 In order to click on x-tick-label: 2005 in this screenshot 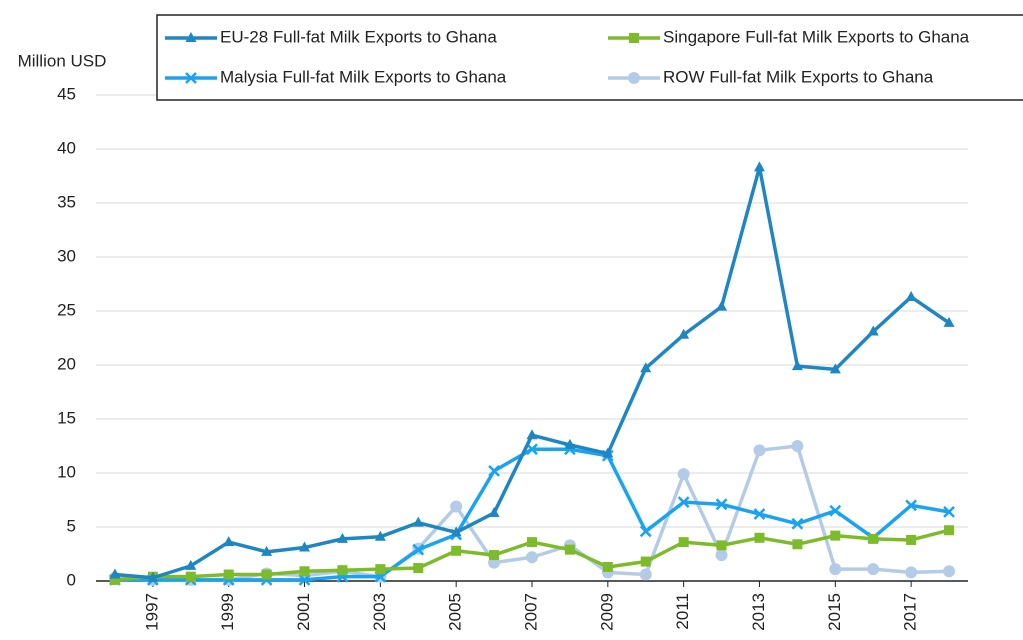, I will do `click(455, 612)`.